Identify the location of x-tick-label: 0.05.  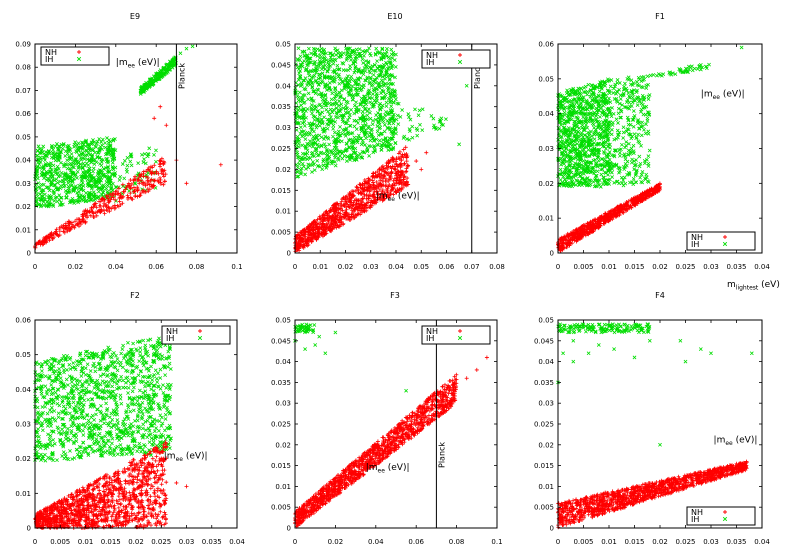
(421, 267).